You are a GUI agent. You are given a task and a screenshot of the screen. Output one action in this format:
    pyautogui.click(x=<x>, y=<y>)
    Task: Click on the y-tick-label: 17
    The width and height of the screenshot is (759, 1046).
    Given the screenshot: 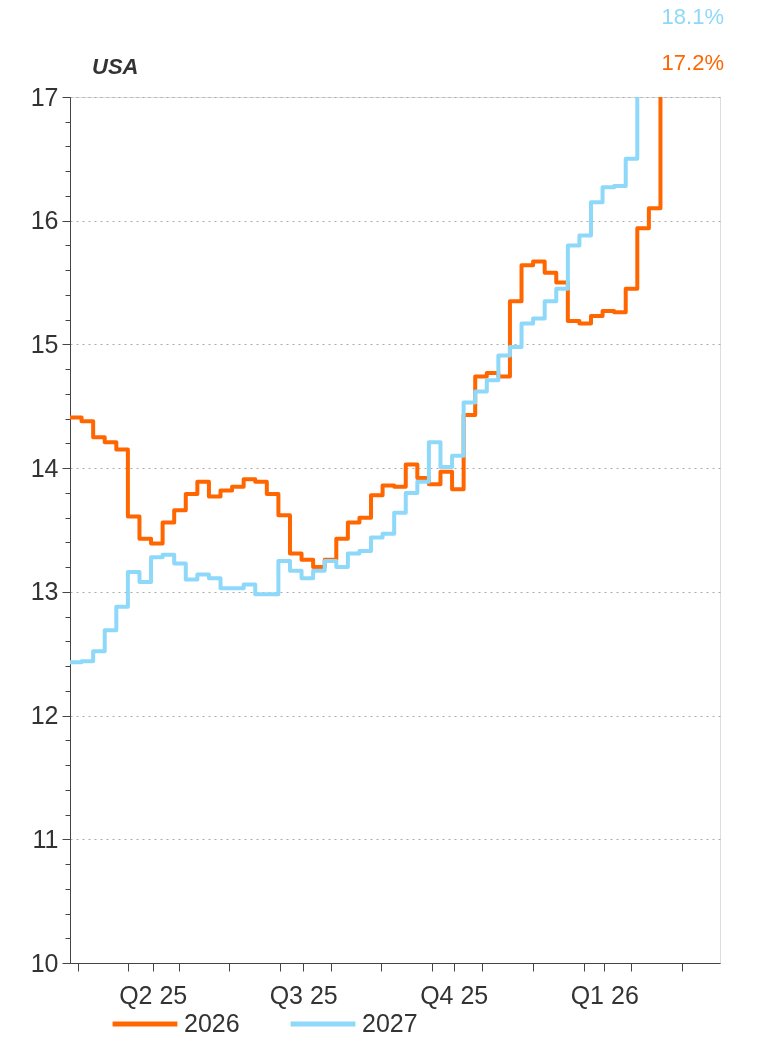 What is the action you would take?
    pyautogui.click(x=44, y=96)
    